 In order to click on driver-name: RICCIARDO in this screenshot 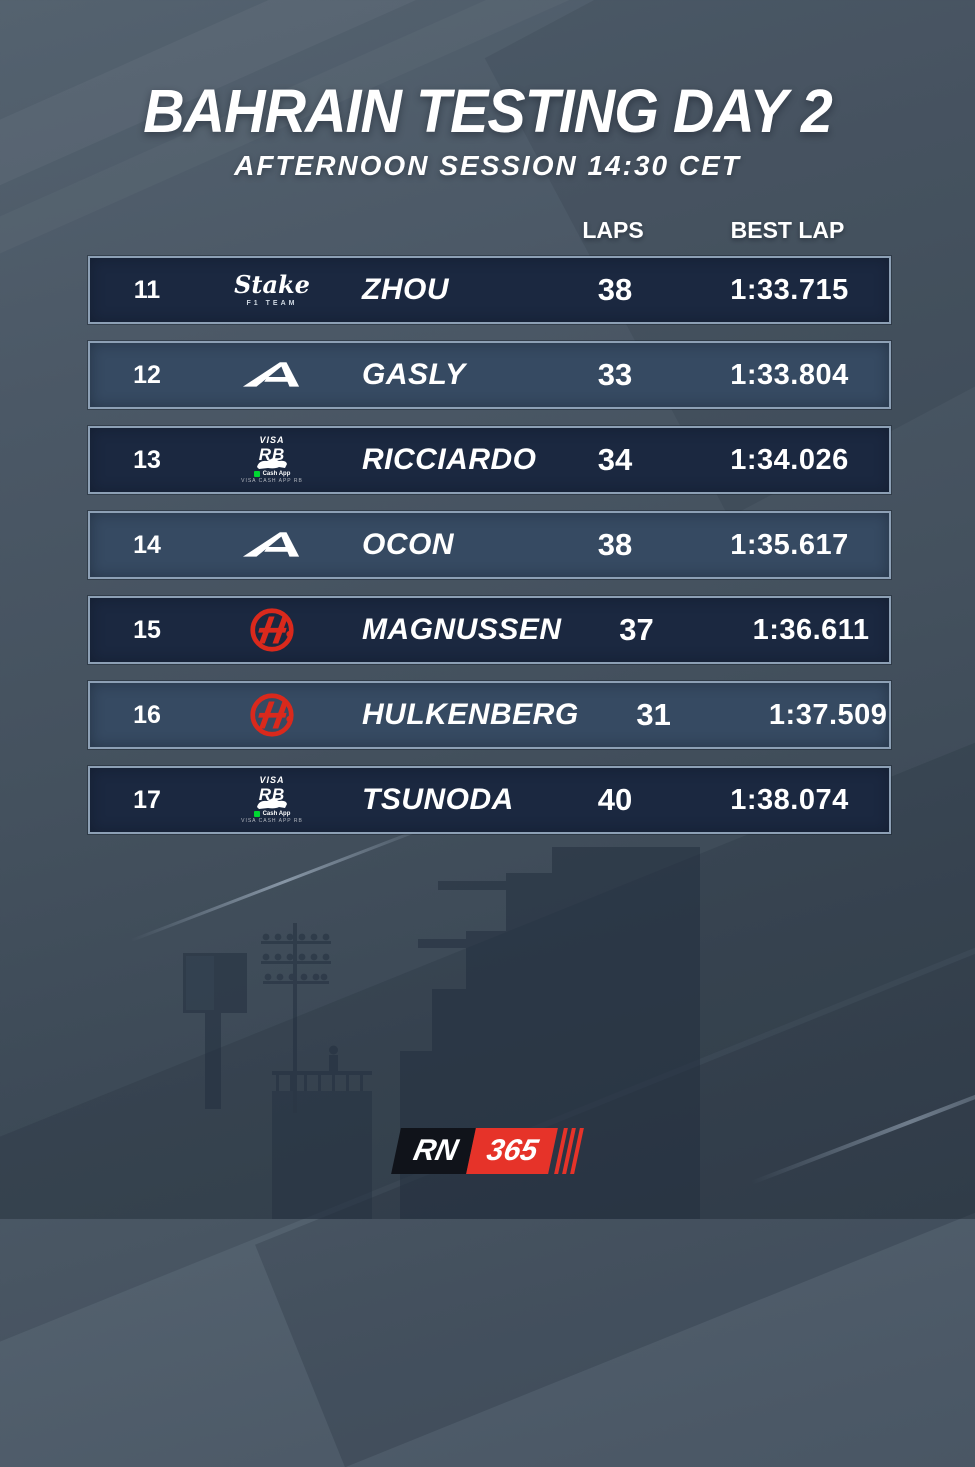, I will do `click(449, 459)`.